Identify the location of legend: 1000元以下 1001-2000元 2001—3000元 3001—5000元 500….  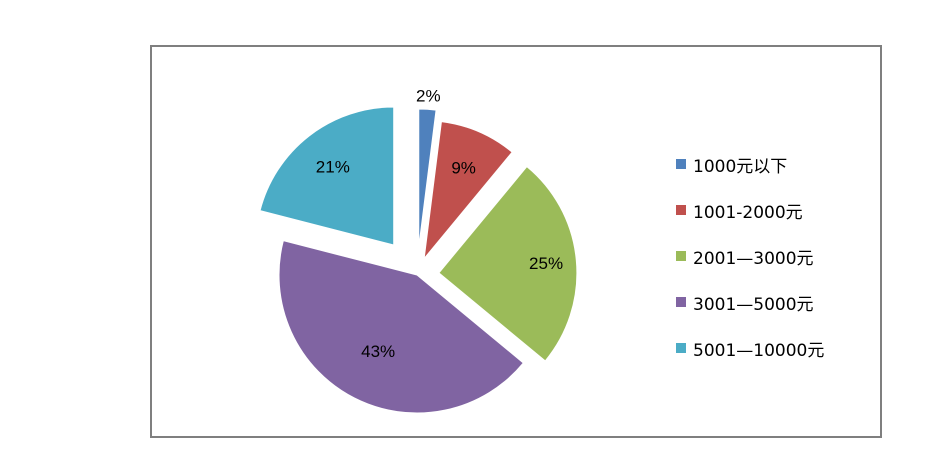
(750, 256).